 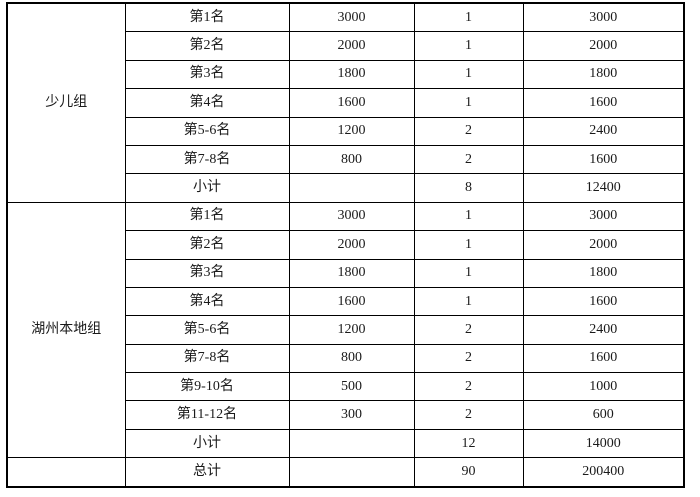 I want to click on grand-total-row: 总计 90 200400, so click(x=345, y=472).